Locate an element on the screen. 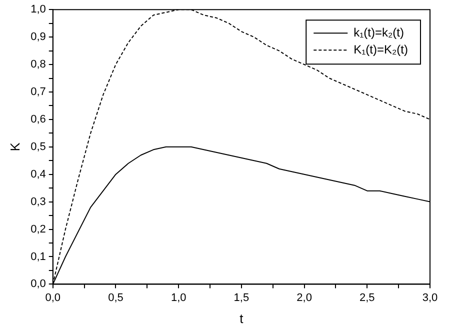 This screenshot has height=335, width=452. x-tick-label: 3,0 is located at coordinates (430, 298).